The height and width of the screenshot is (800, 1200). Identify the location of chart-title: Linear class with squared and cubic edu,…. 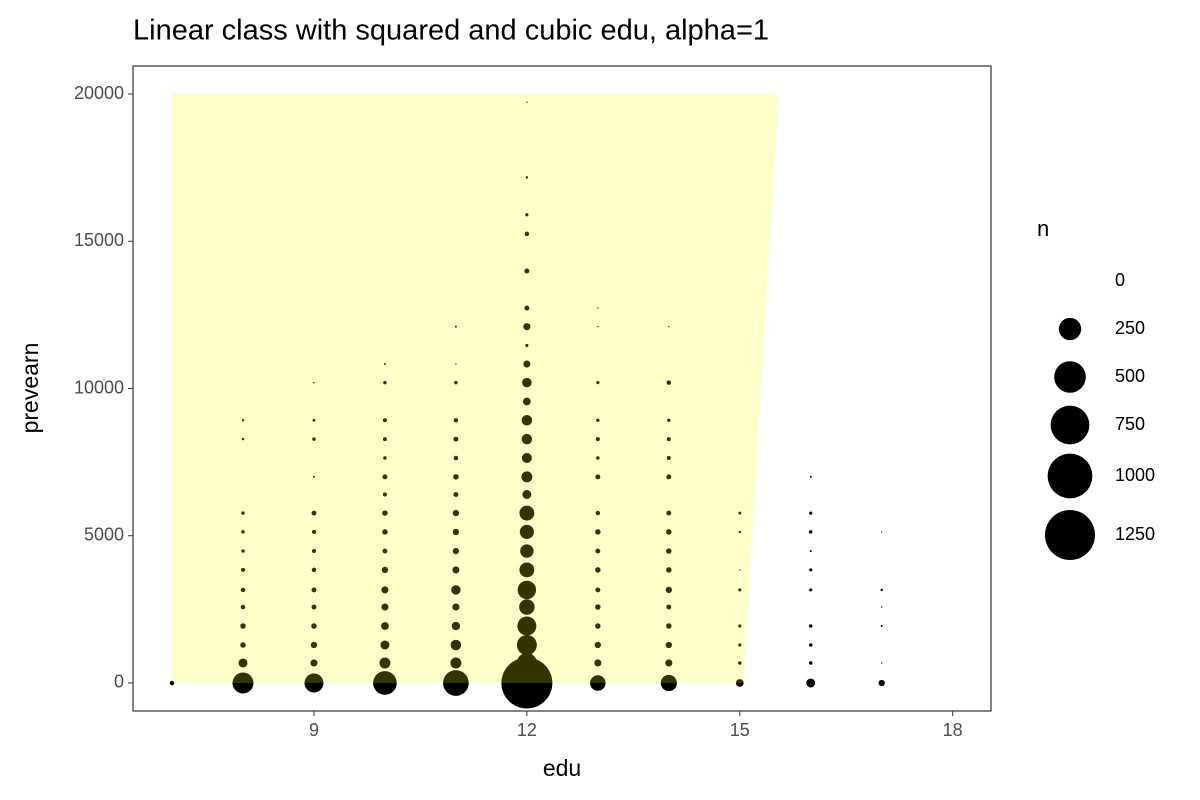
(451, 31).